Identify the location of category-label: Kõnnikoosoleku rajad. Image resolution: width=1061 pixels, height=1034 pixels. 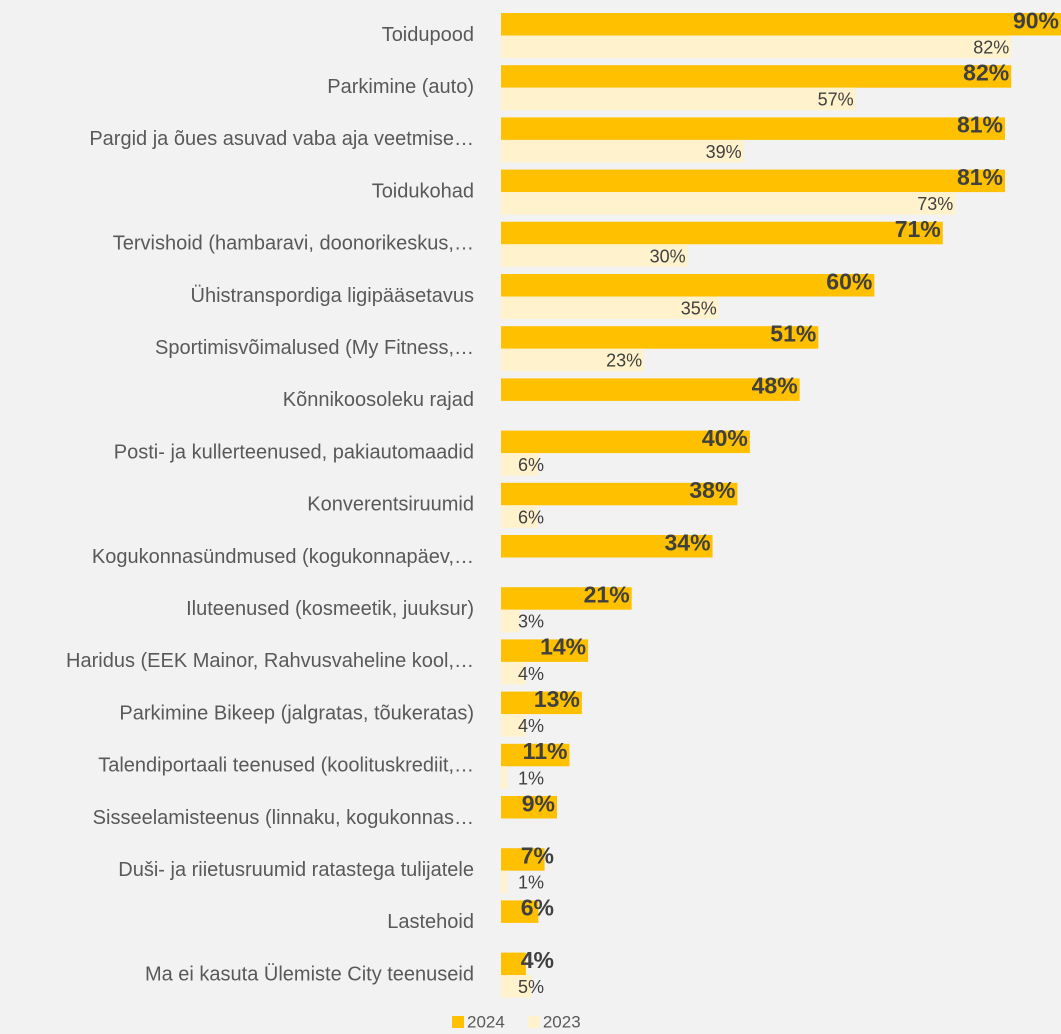
(378, 400).